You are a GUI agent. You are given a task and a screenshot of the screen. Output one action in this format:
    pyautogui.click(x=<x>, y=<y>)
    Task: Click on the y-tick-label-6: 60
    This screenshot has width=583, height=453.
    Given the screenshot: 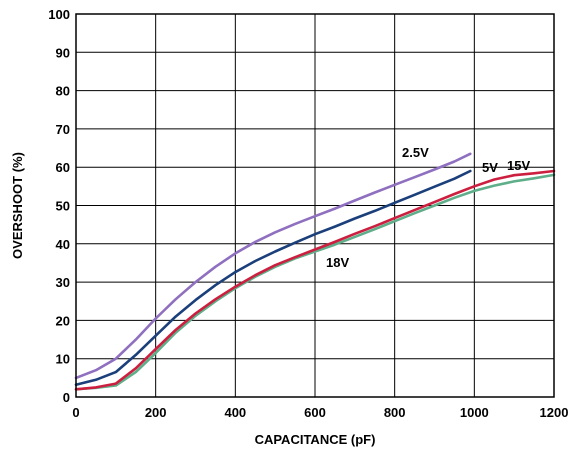 What is the action you would take?
    pyautogui.click(x=63, y=167)
    